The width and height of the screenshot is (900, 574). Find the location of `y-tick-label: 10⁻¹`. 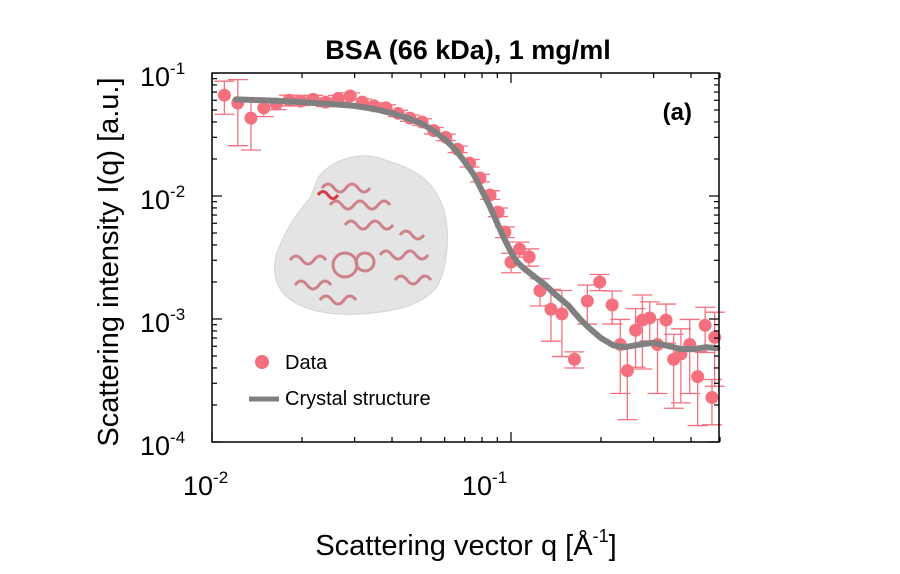

y-tick-label: 10⁻¹ is located at coordinates (162, 75).